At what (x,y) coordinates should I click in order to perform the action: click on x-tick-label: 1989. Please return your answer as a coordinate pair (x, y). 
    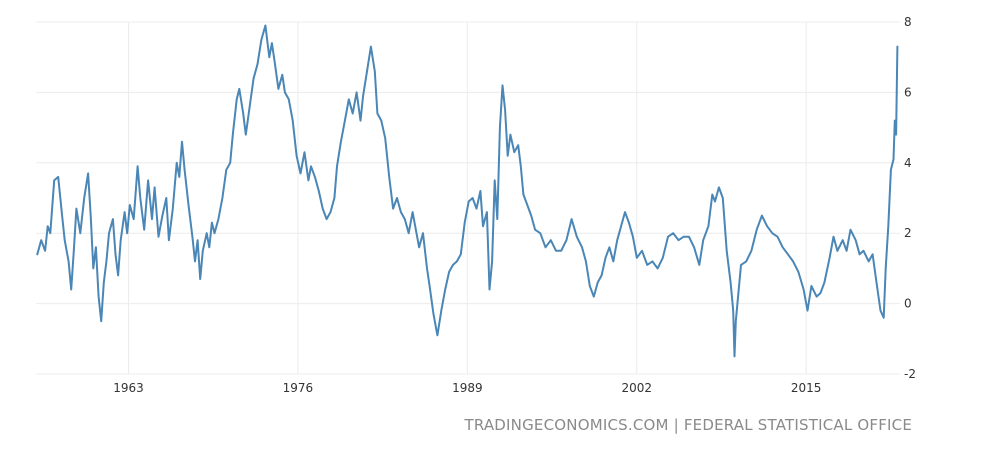
    Looking at the image, I should click on (467, 388).